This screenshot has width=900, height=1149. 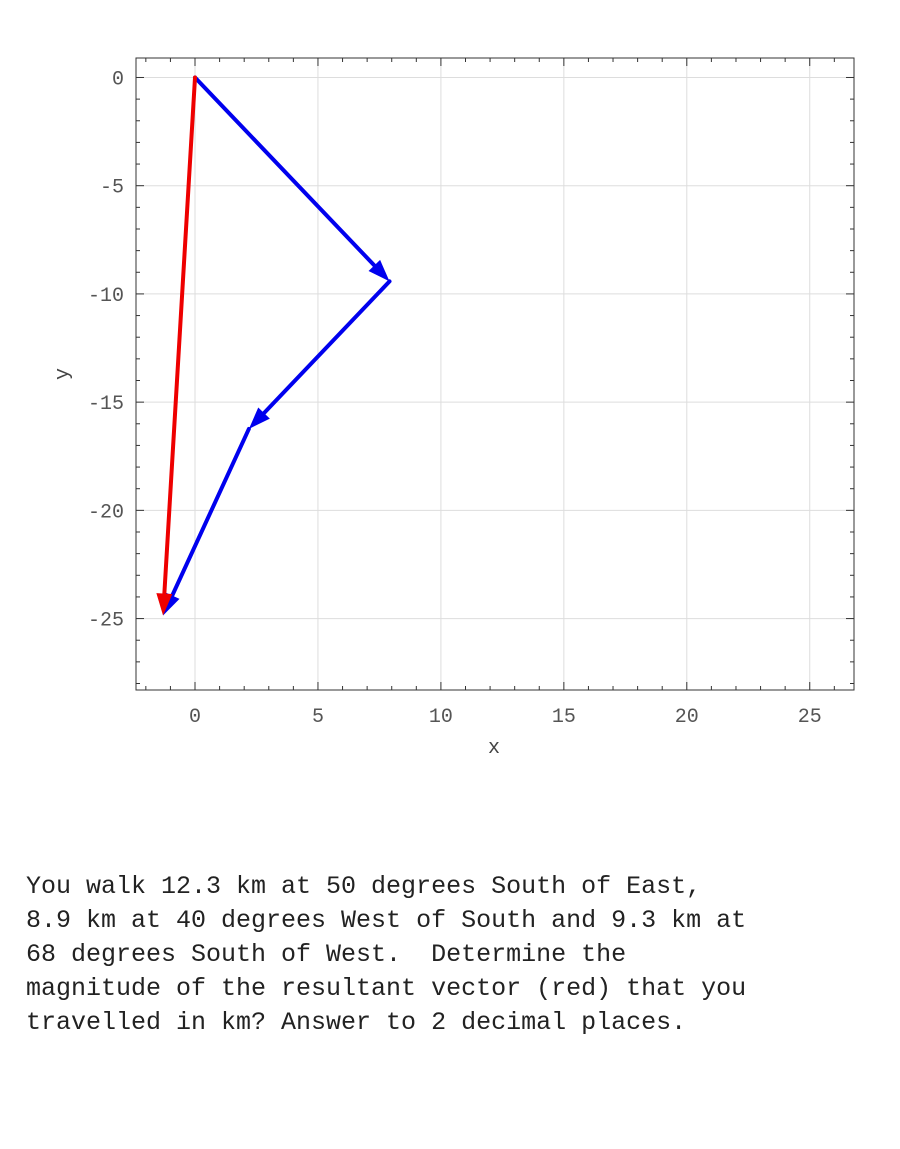 I want to click on y-tick-label: -5, so click(x=112, y=188).